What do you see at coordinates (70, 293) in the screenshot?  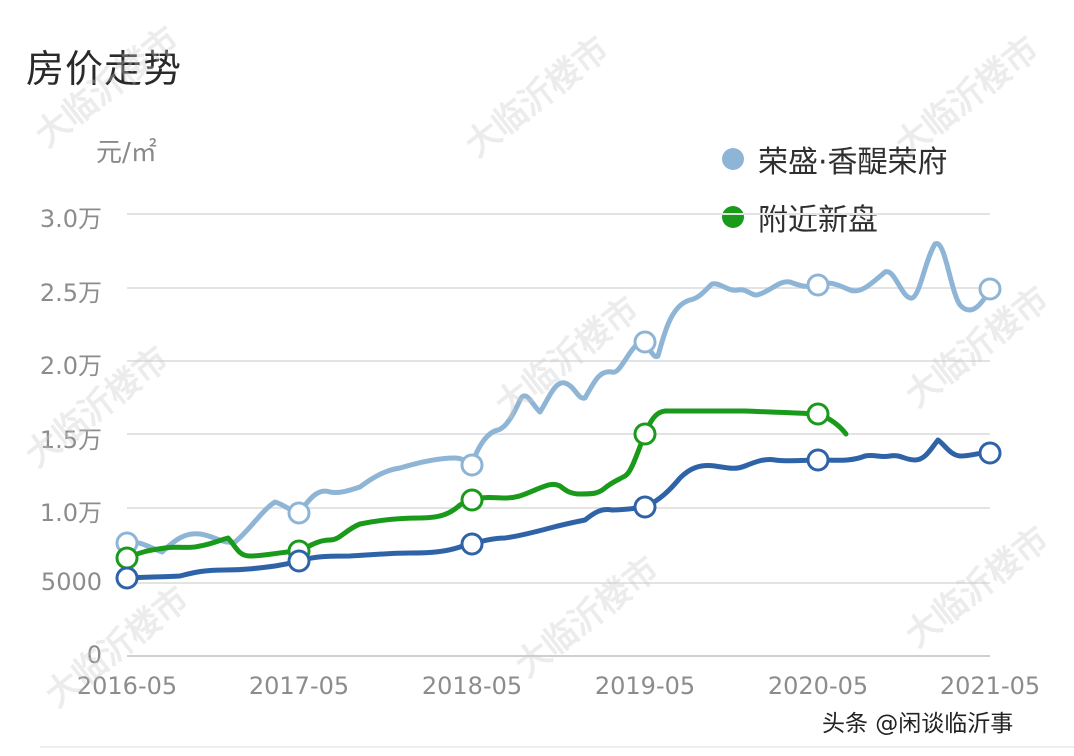 I see `y-tick: 2.5万` at bounding box center [70, 293].